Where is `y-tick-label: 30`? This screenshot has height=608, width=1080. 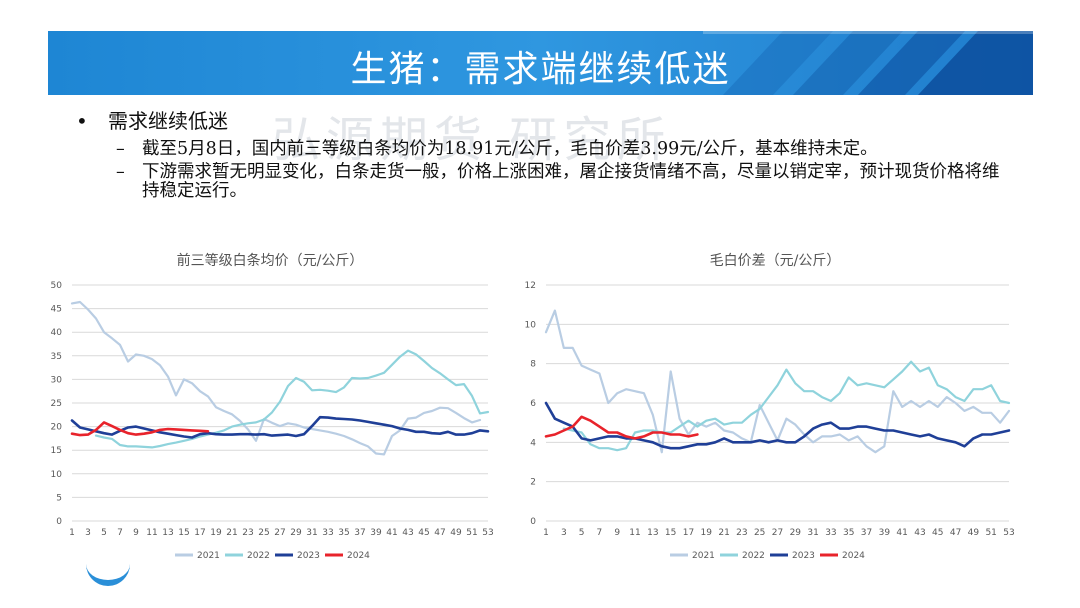 y-tick-label: 30 is located at coordinates (57, 380).